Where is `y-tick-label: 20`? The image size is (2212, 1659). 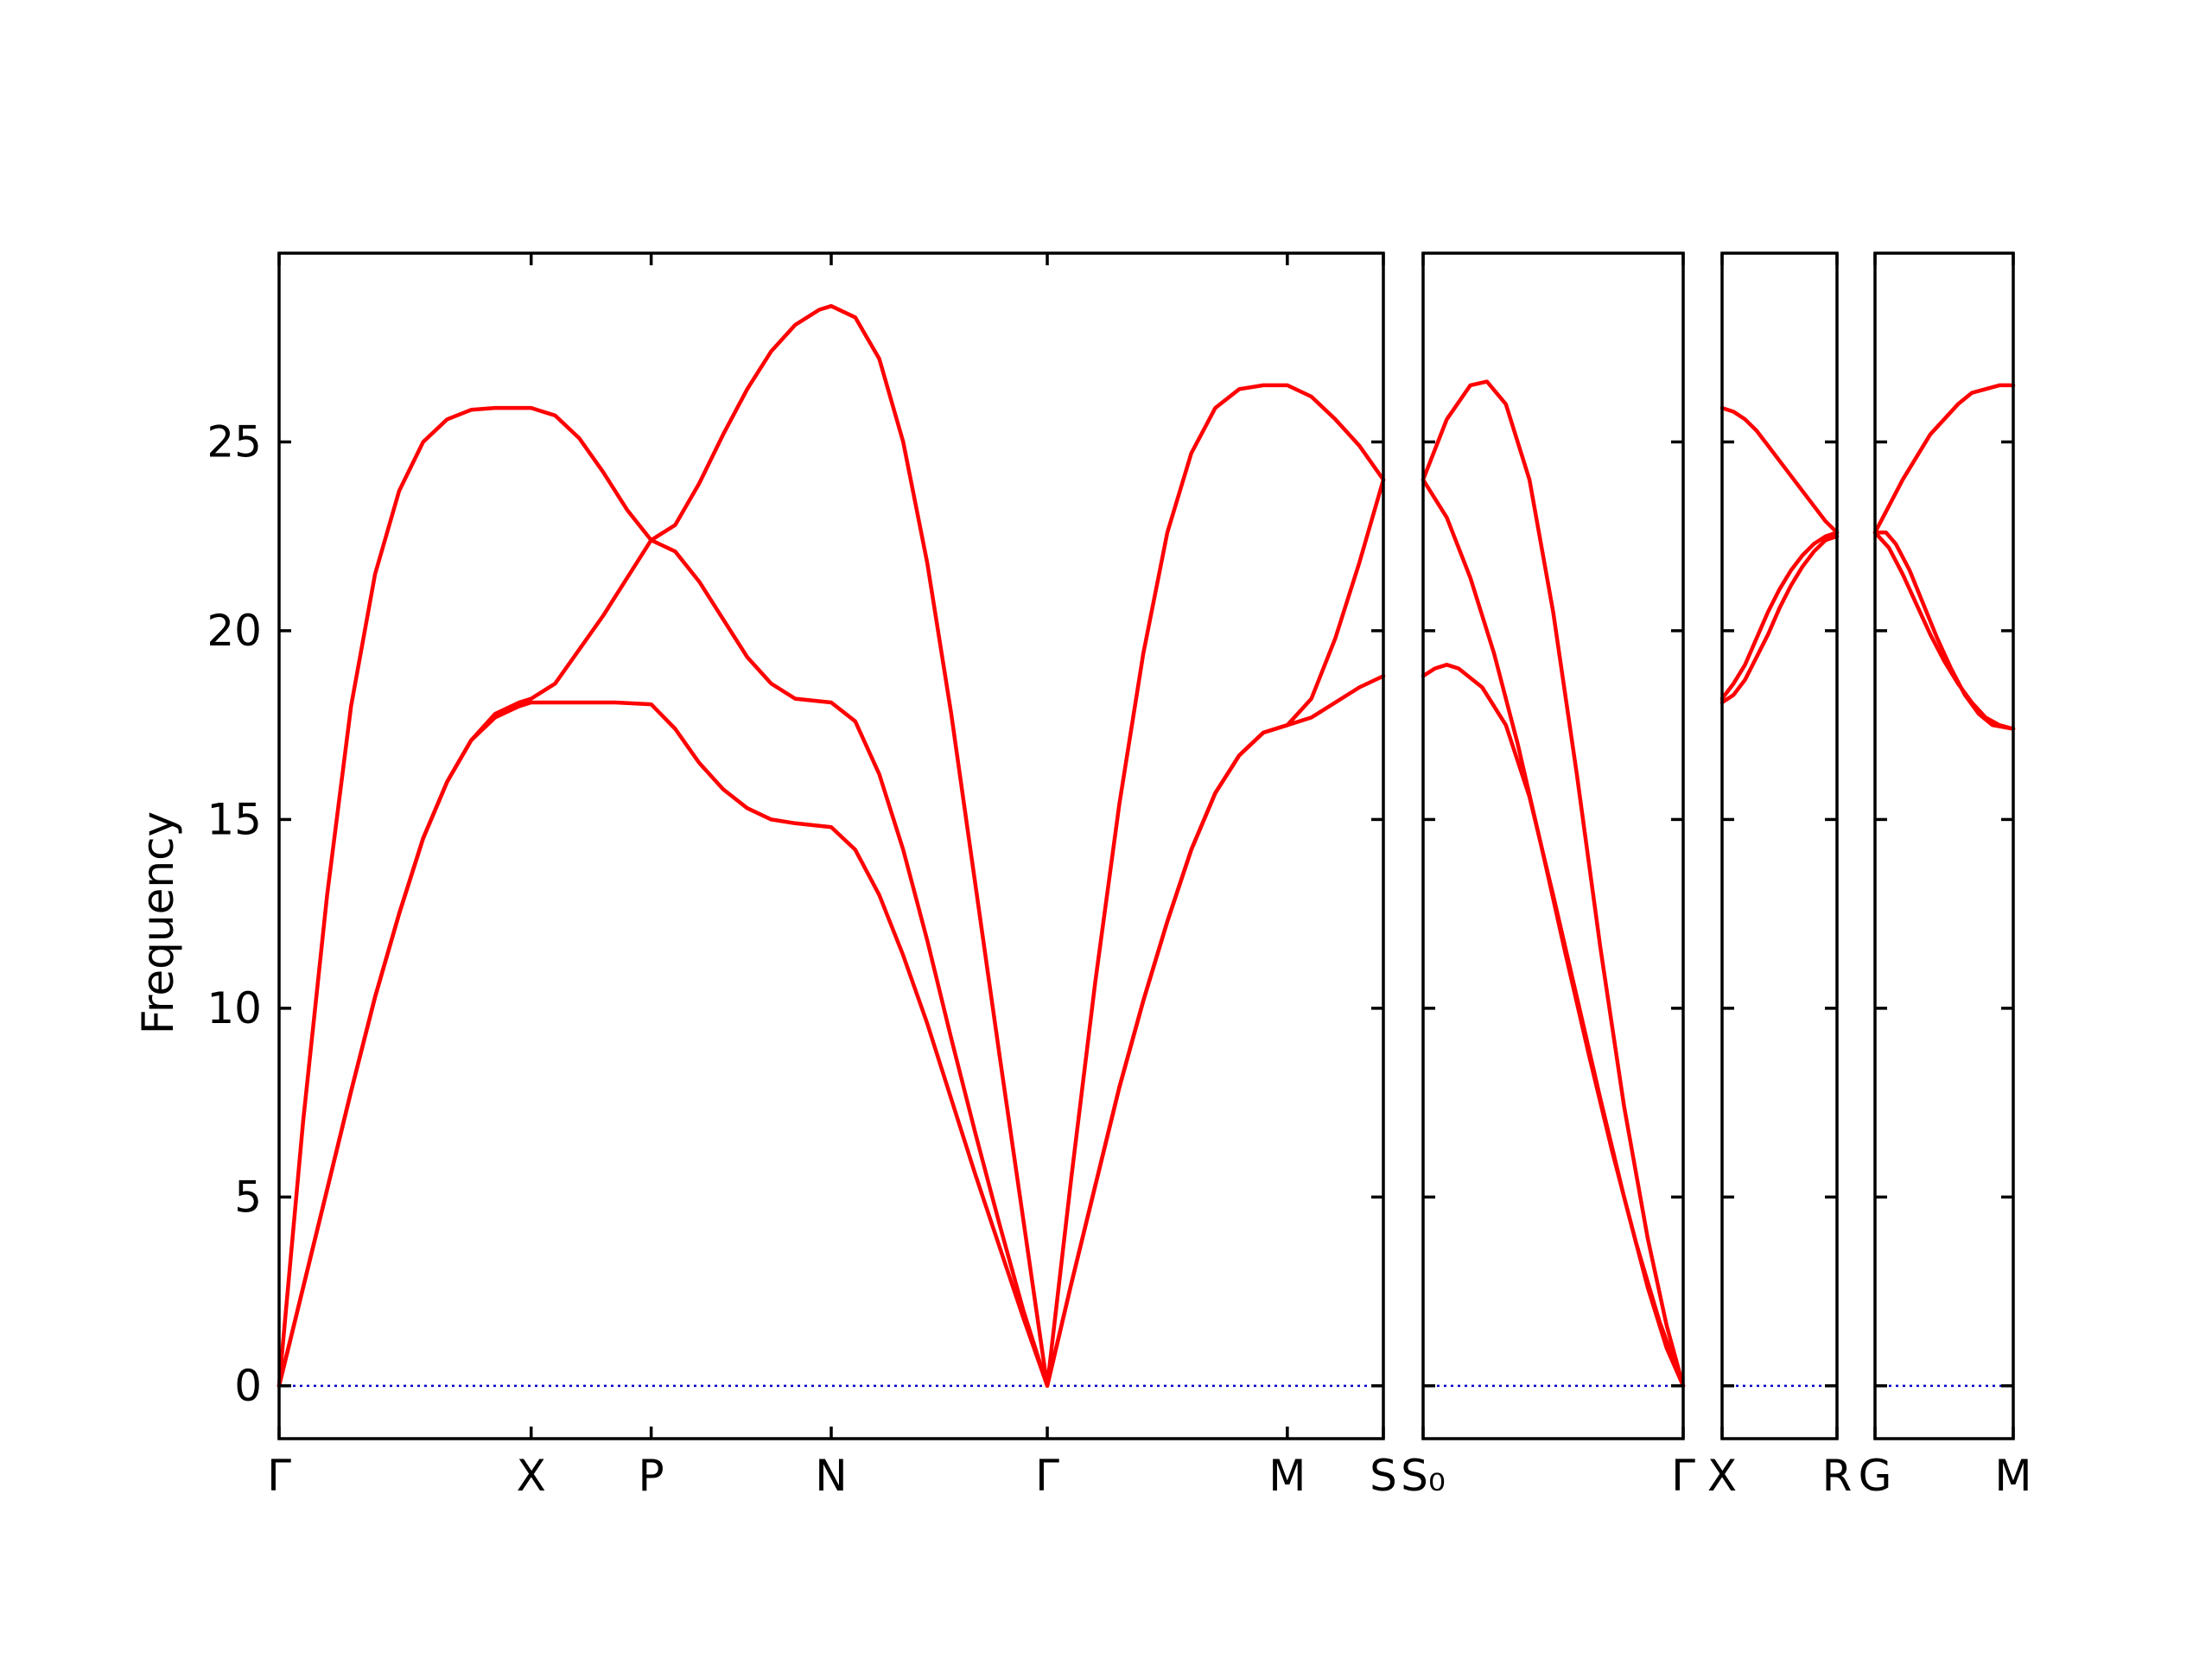 y-tick-label: 20 is located at coordinates (234, 631).